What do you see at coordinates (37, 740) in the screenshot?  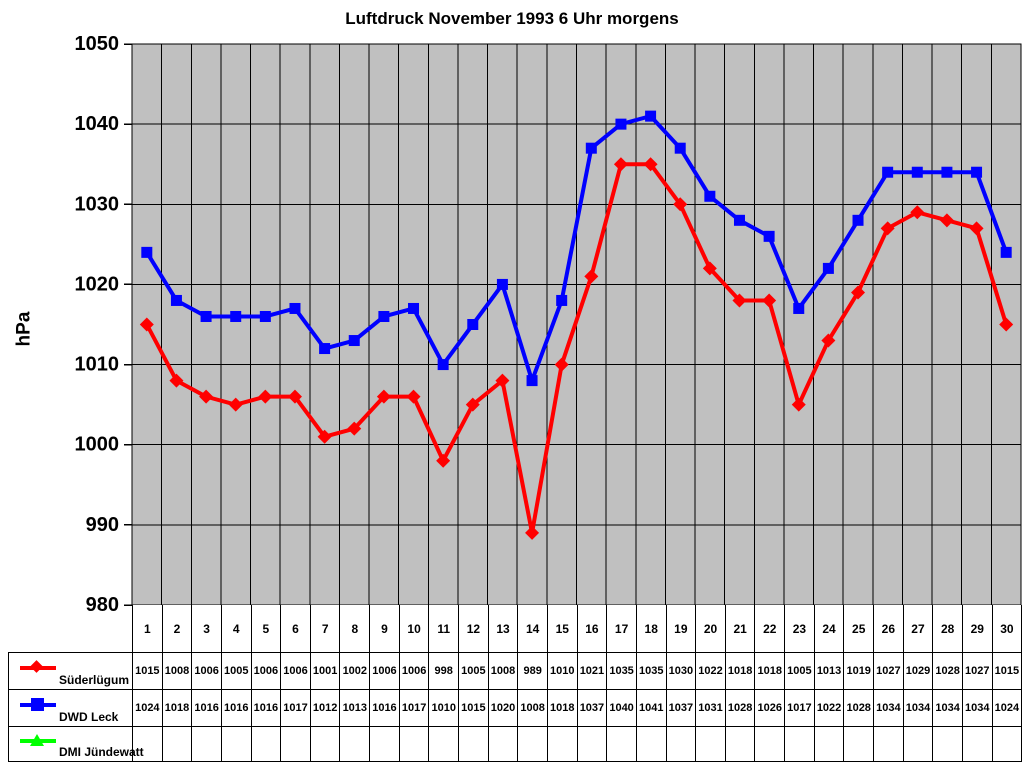 I see `triangle-icon` at bounding box center [37, 740].